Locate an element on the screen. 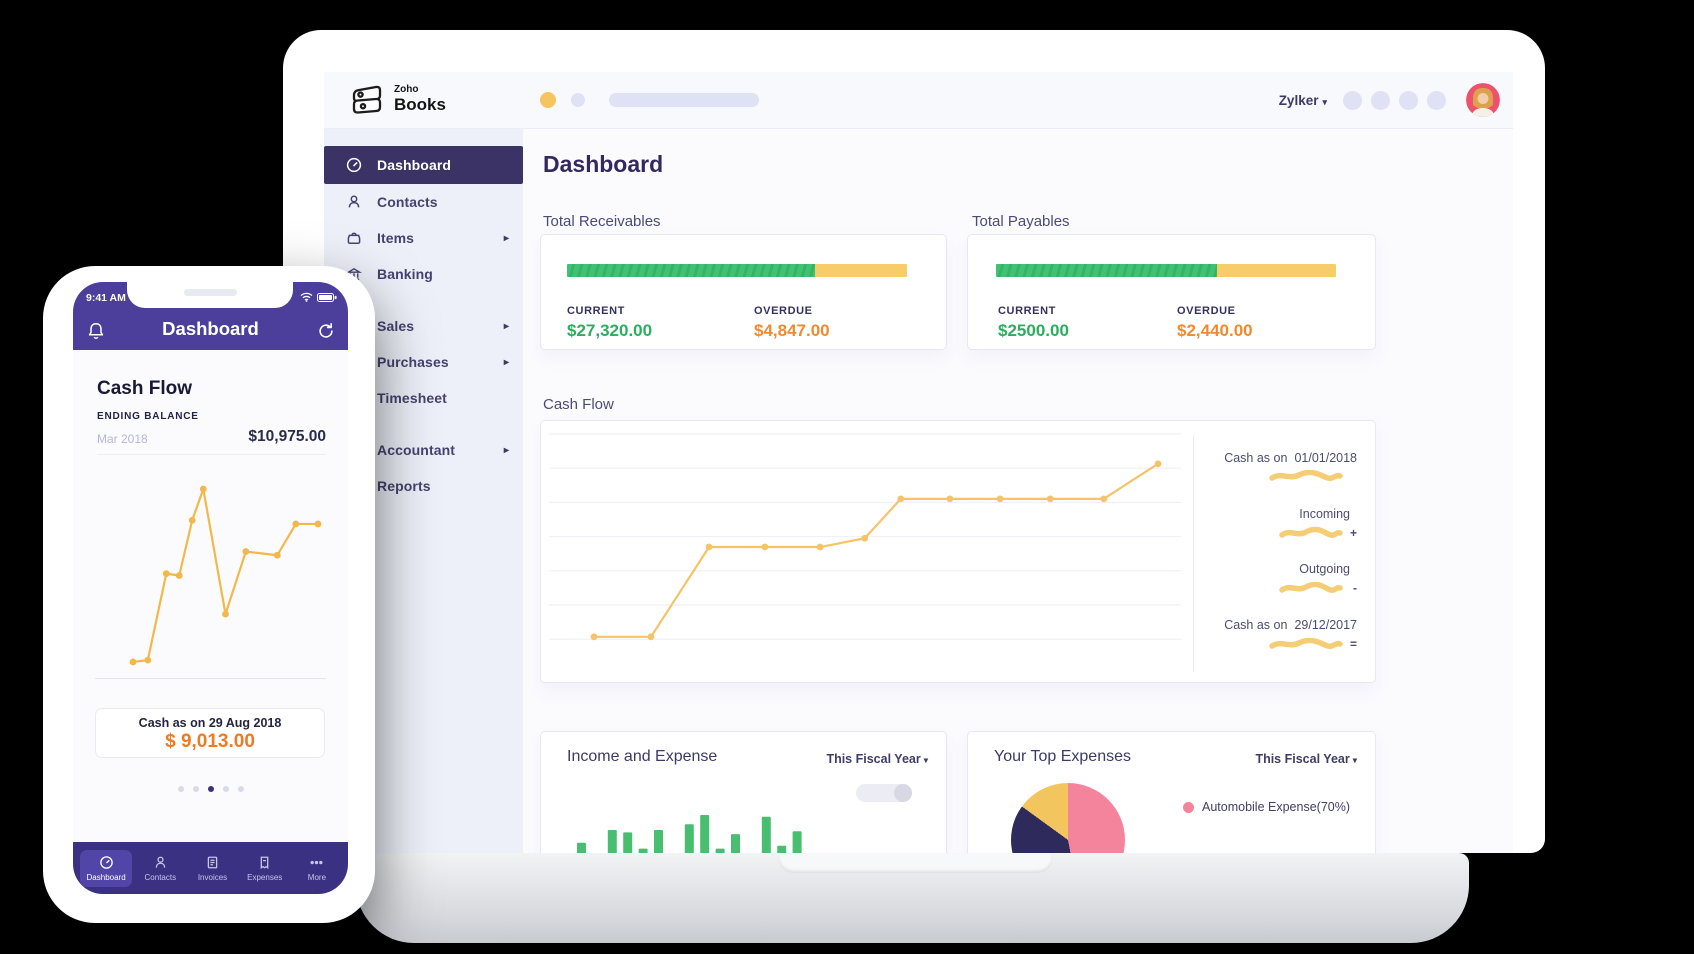 This screenshot has height=954, width=1694. phone-nav-title: Dashboard is located at coordinates (210, 328).